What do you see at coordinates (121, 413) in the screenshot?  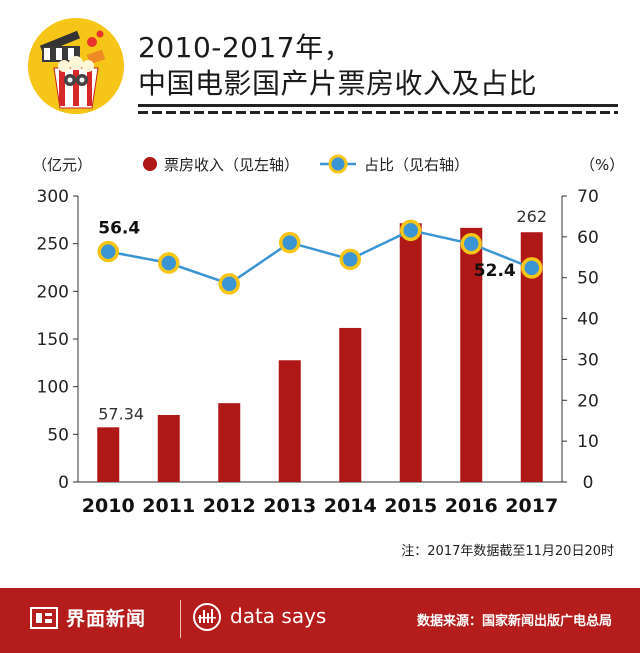 I see `bar-label-2010: 57.34` at bounding box center [121, 413].